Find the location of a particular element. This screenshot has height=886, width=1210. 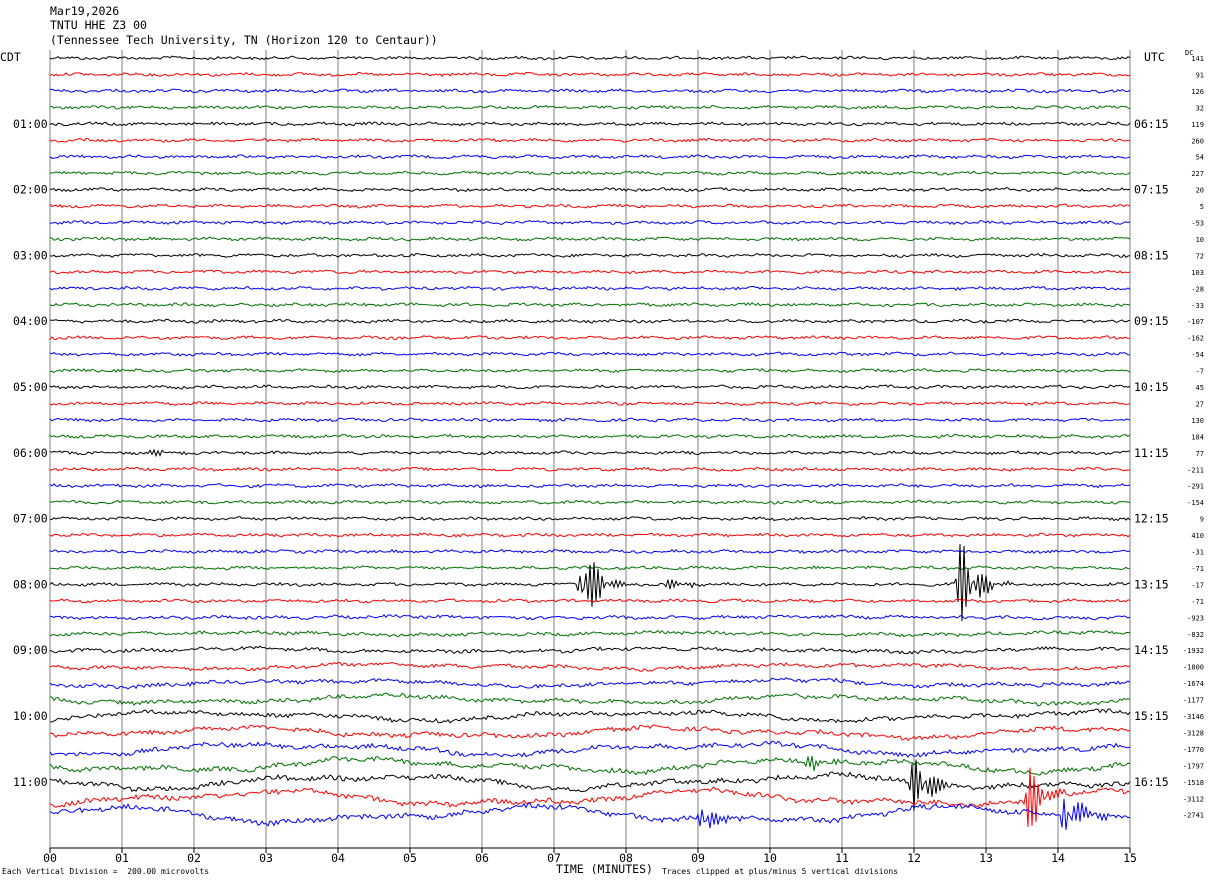

dc-offset-label: -31 is located at coordinates (1197, 553).